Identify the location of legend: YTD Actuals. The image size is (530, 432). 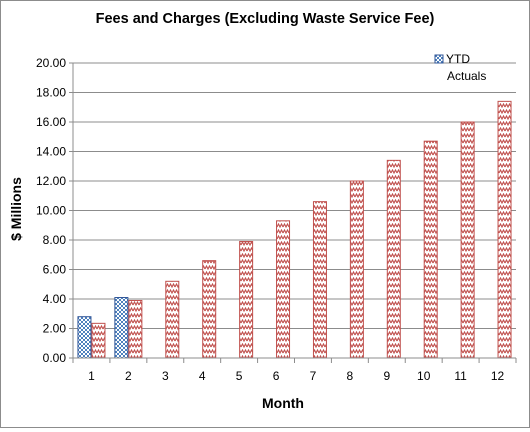
(460, 67).